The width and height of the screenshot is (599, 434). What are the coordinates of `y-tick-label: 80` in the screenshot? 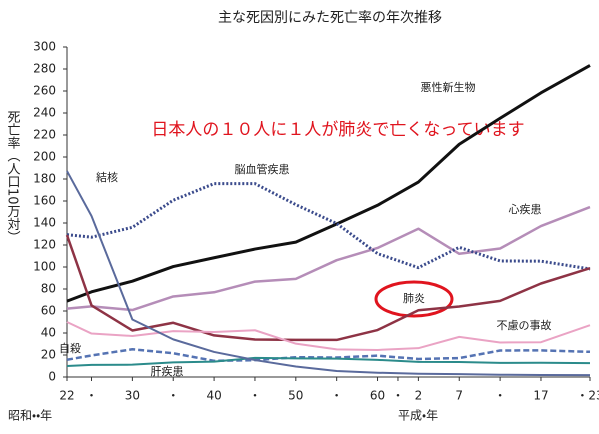 It's located at (48, 289).